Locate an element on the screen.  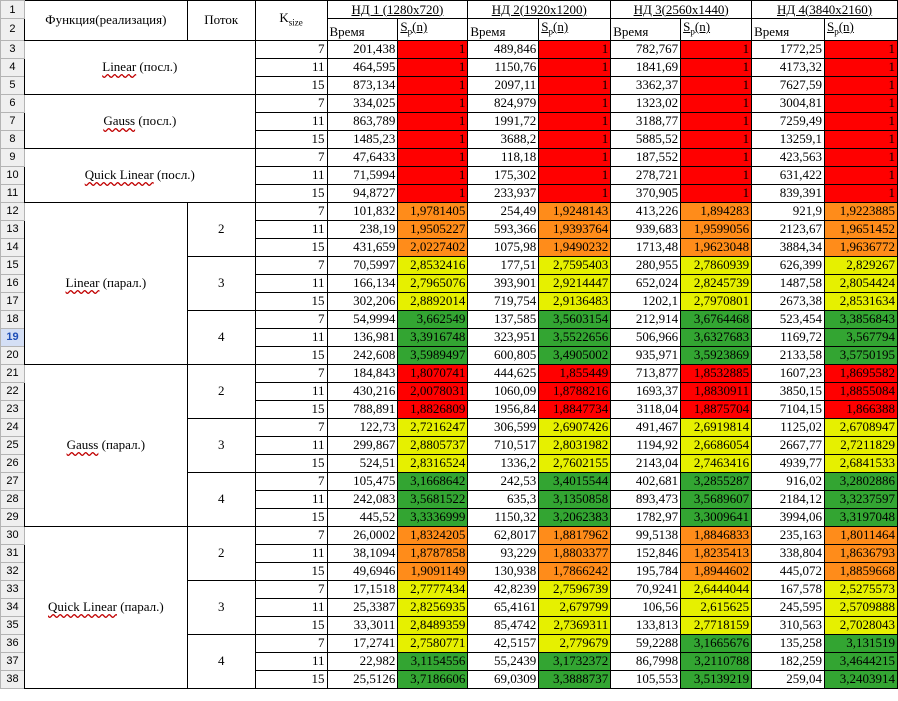
header-speedup-3: Sp(n) is located at coordinates (716, 29).